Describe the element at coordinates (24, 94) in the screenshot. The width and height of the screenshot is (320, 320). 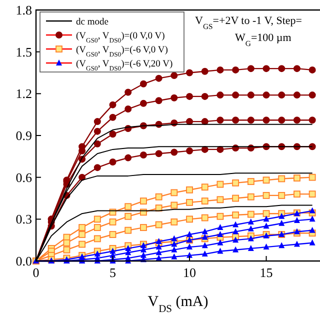
I see `y-tick-label: 1.2` at that location.